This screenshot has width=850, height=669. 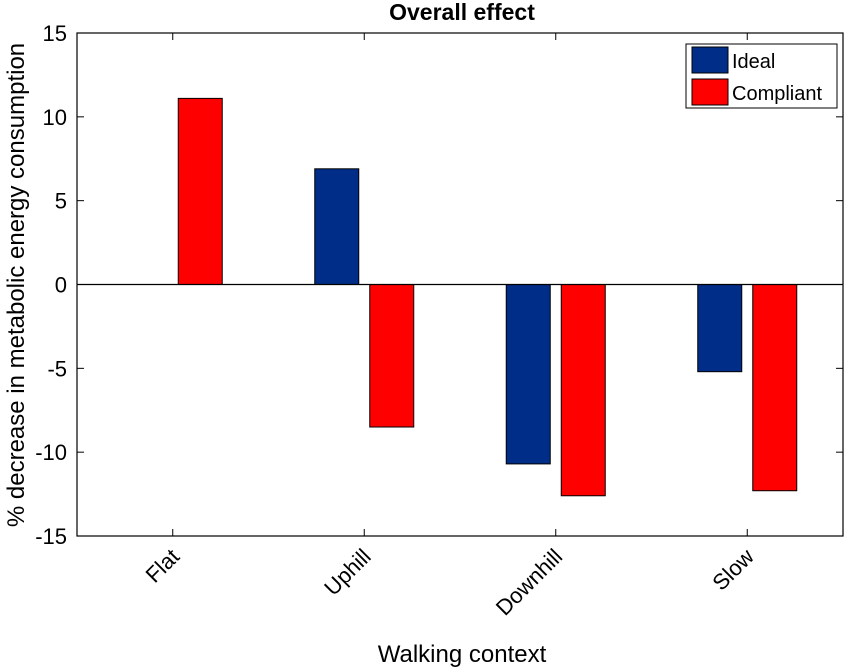 What do you see at coordinates (462, 654) in the screenshot?
I see `x-axis-title: Walking context` at bounding box center [462, 654].